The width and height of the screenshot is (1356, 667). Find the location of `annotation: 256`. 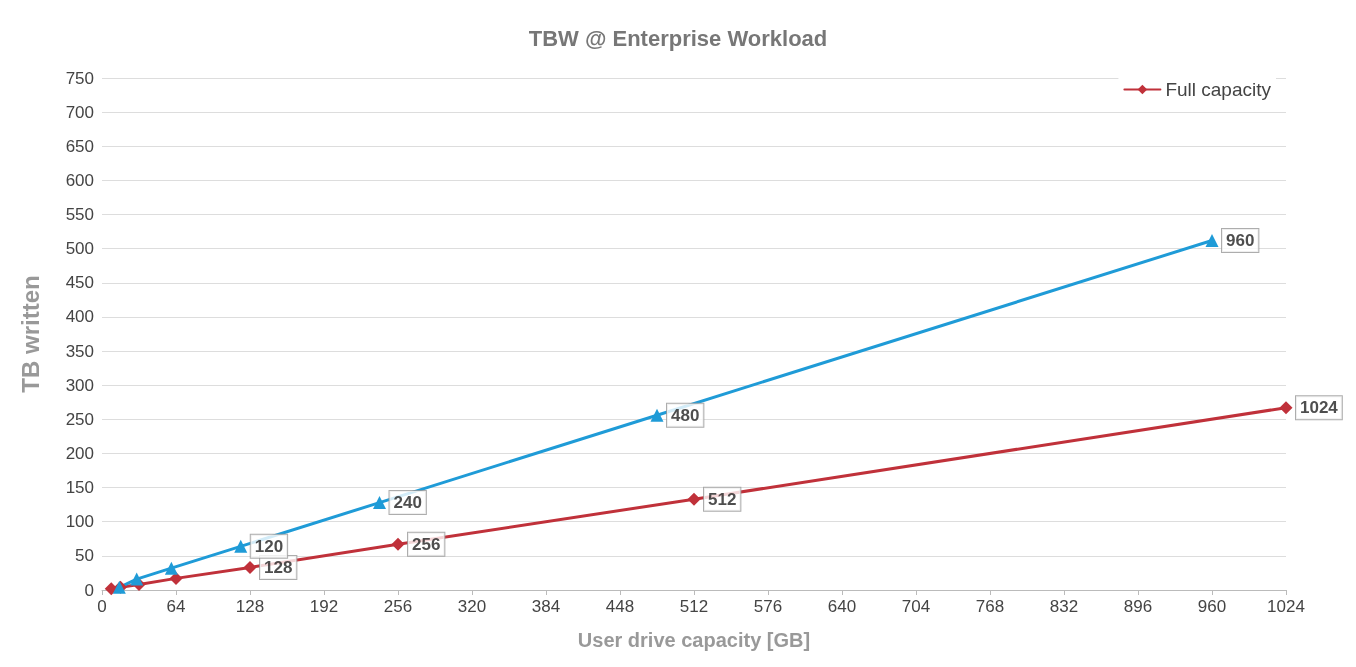

annotation: 256 is located at coordinates (426, 544).